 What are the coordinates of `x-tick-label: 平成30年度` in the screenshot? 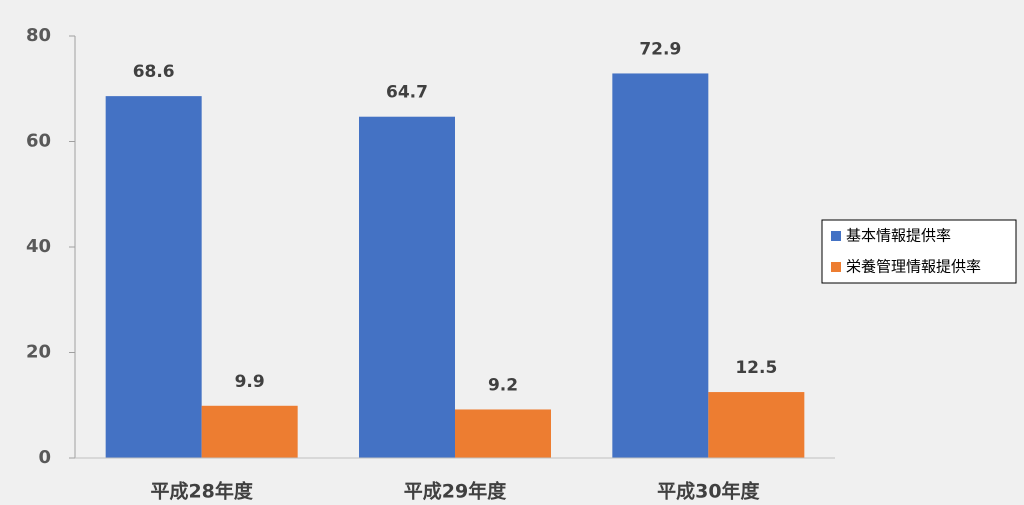 It's located at (708, 491).